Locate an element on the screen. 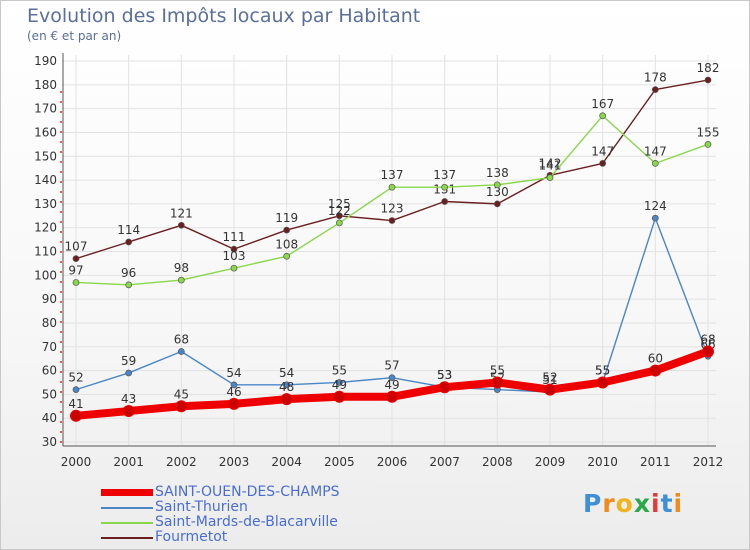 Image resolution: width=750 pixels, height=550 pixels. point-fourmetot-2000 is located at coordinates (76, 258).